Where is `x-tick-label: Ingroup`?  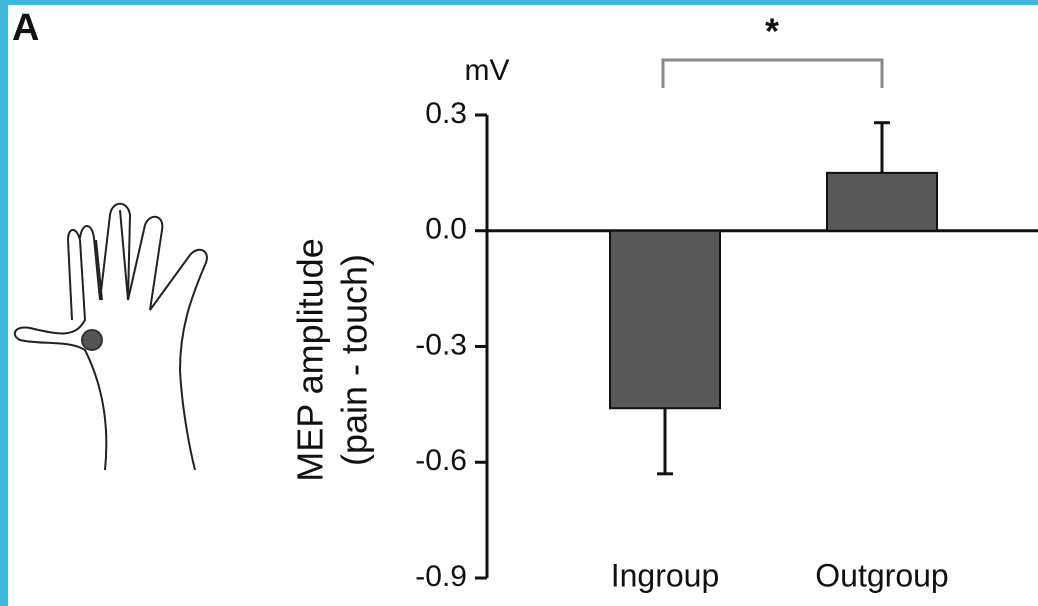
x-tick-label: Ingroup is located at coordinates (665, 575).